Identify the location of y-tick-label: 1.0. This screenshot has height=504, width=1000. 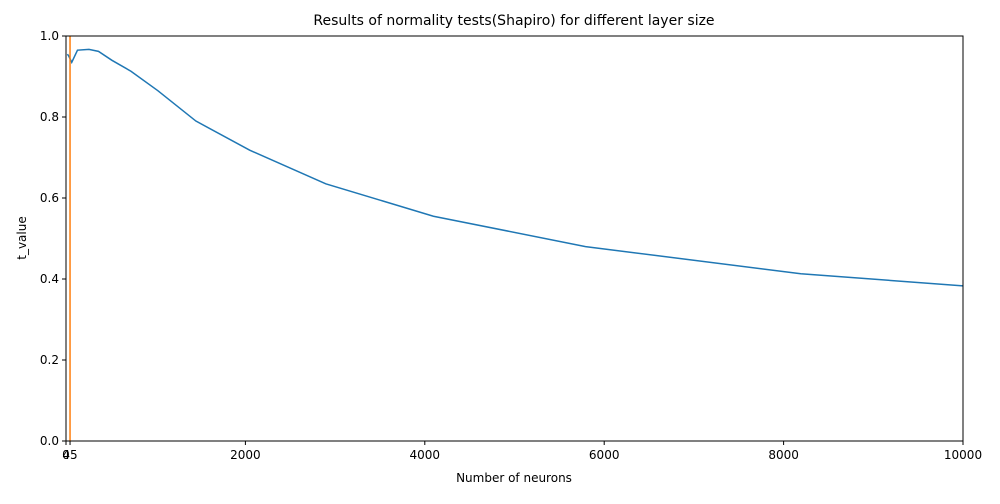
(49, 36).